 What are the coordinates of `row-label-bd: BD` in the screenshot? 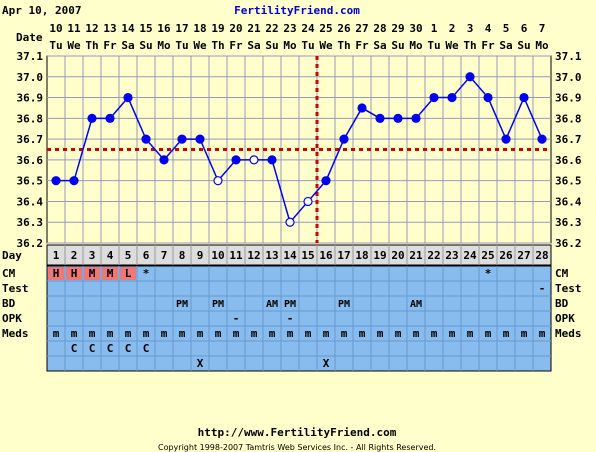 It's located at (9, 303).